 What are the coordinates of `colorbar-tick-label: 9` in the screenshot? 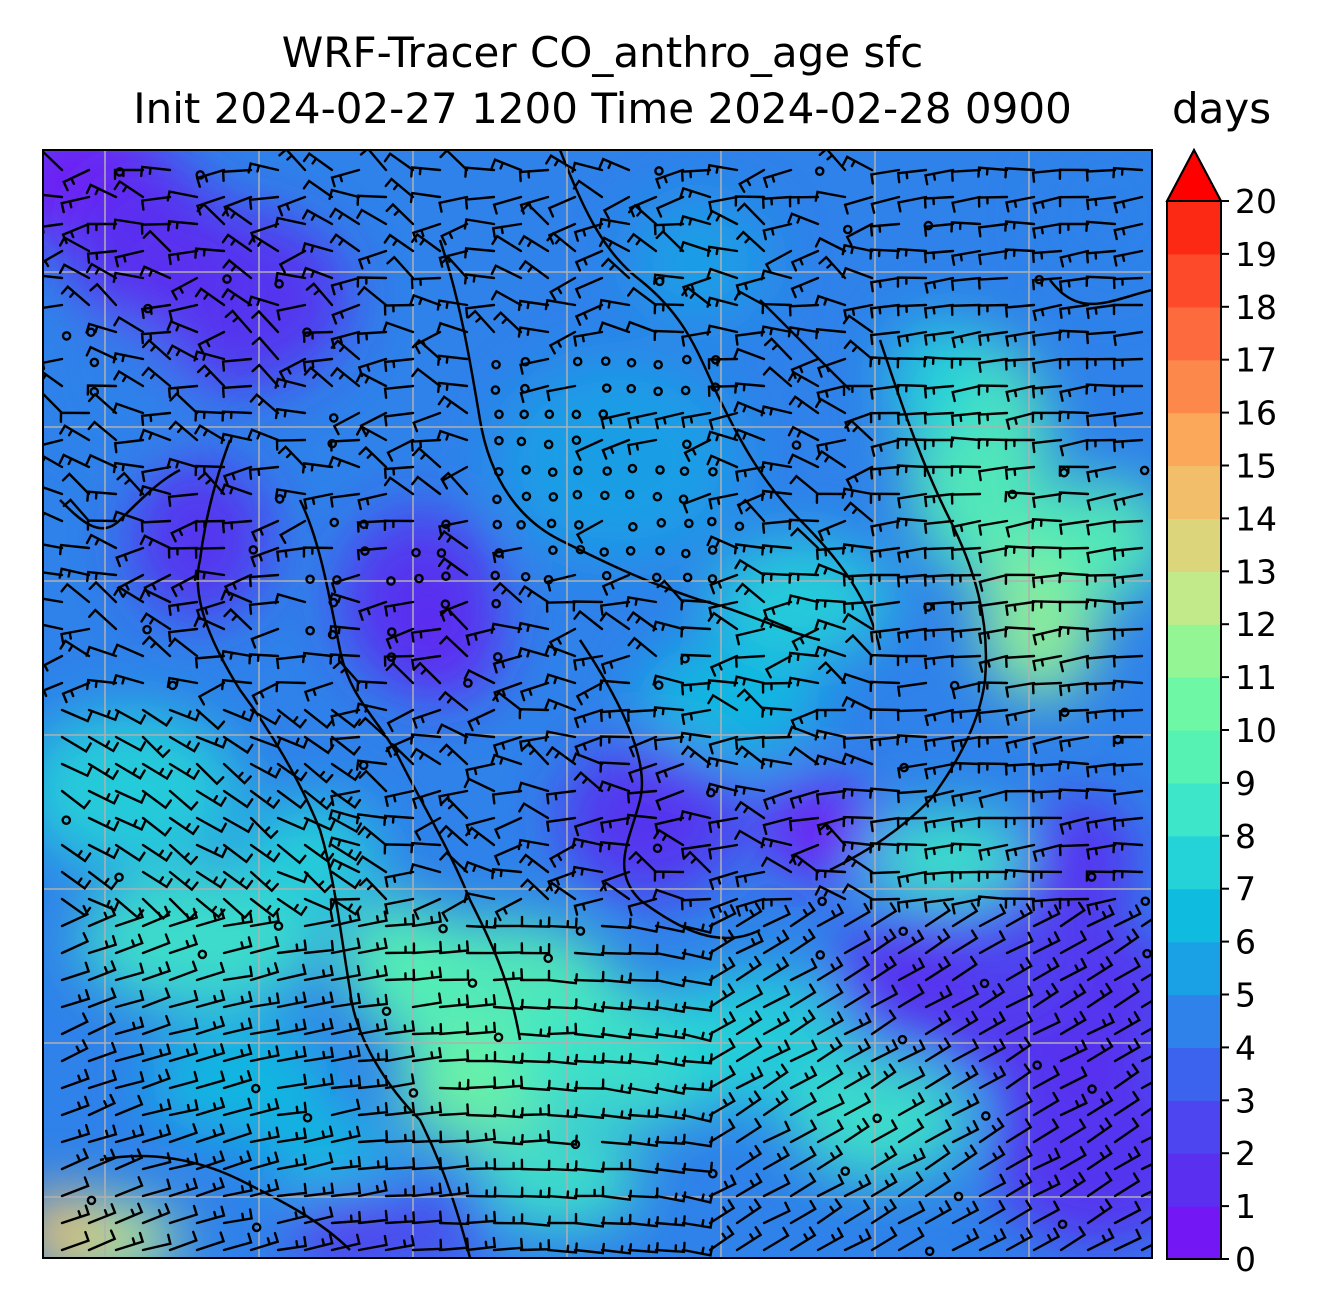 It's located at (1245, 783).